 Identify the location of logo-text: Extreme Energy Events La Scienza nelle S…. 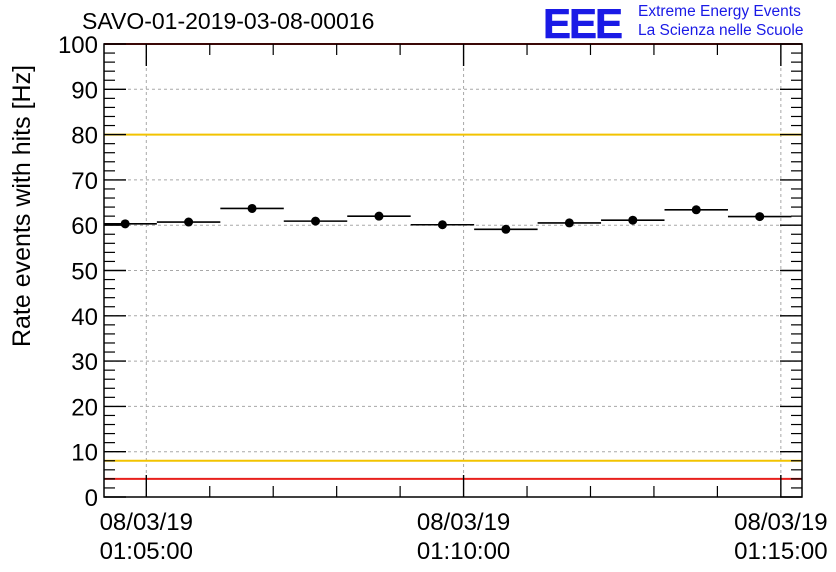
(720, 21).